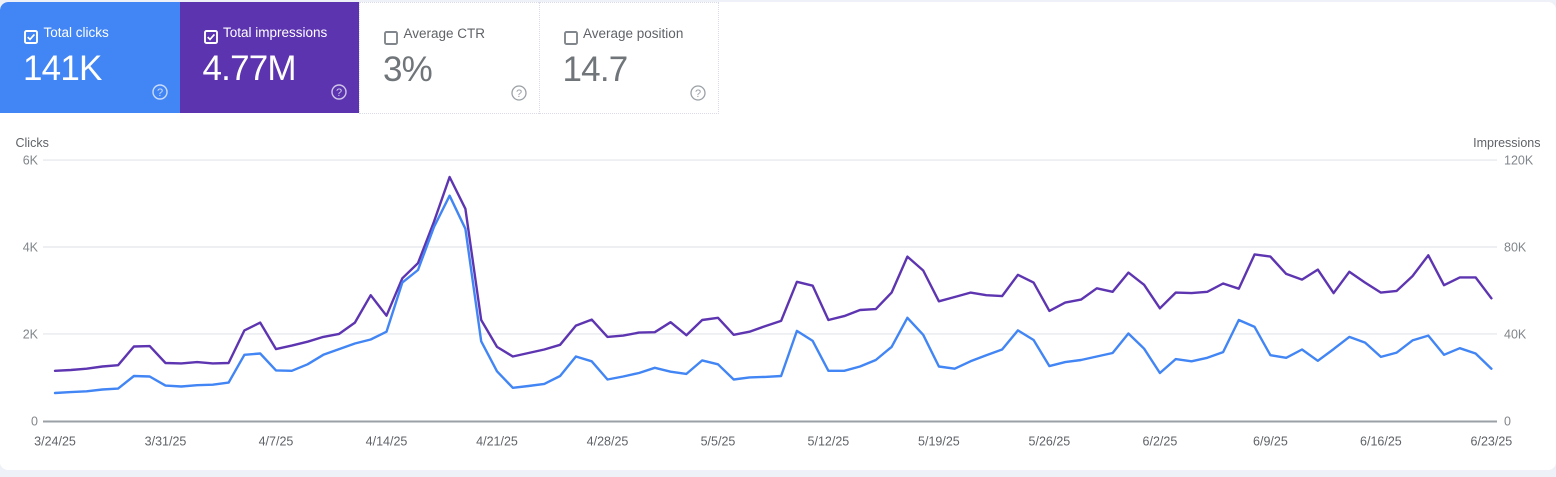 Image resolution: width=1556 pixels, height=477 pixels. I want to click on svg-text: 6/9/25, so click(1270, 442).